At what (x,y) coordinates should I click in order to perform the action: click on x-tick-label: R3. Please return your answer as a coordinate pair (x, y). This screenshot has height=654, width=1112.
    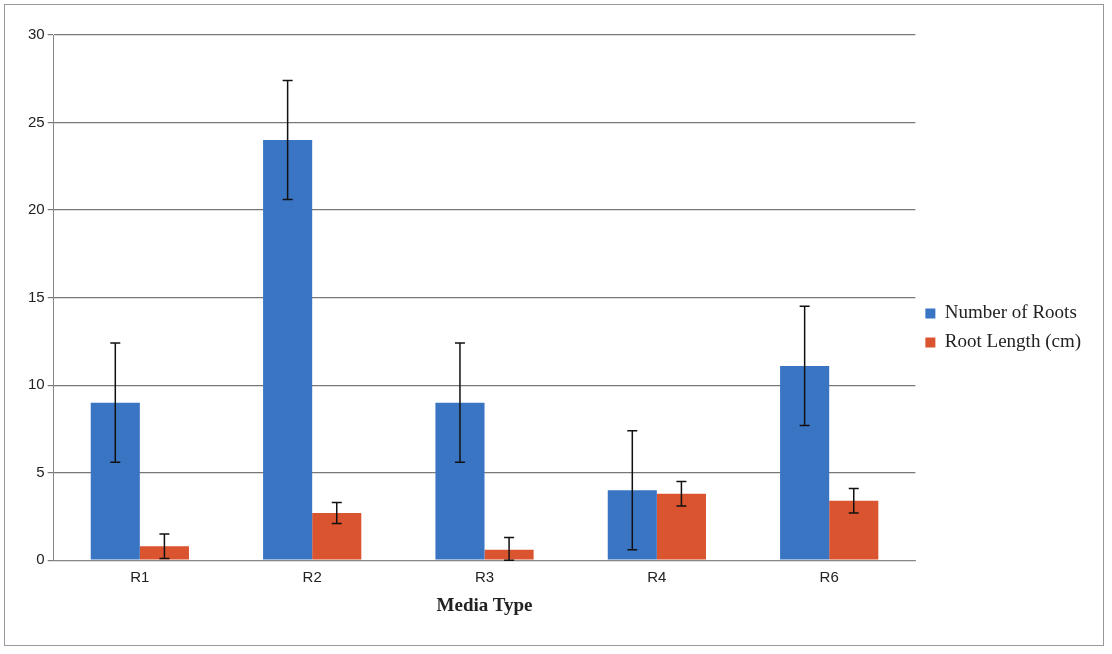
    Looking at the image, I should click on (484, 577).